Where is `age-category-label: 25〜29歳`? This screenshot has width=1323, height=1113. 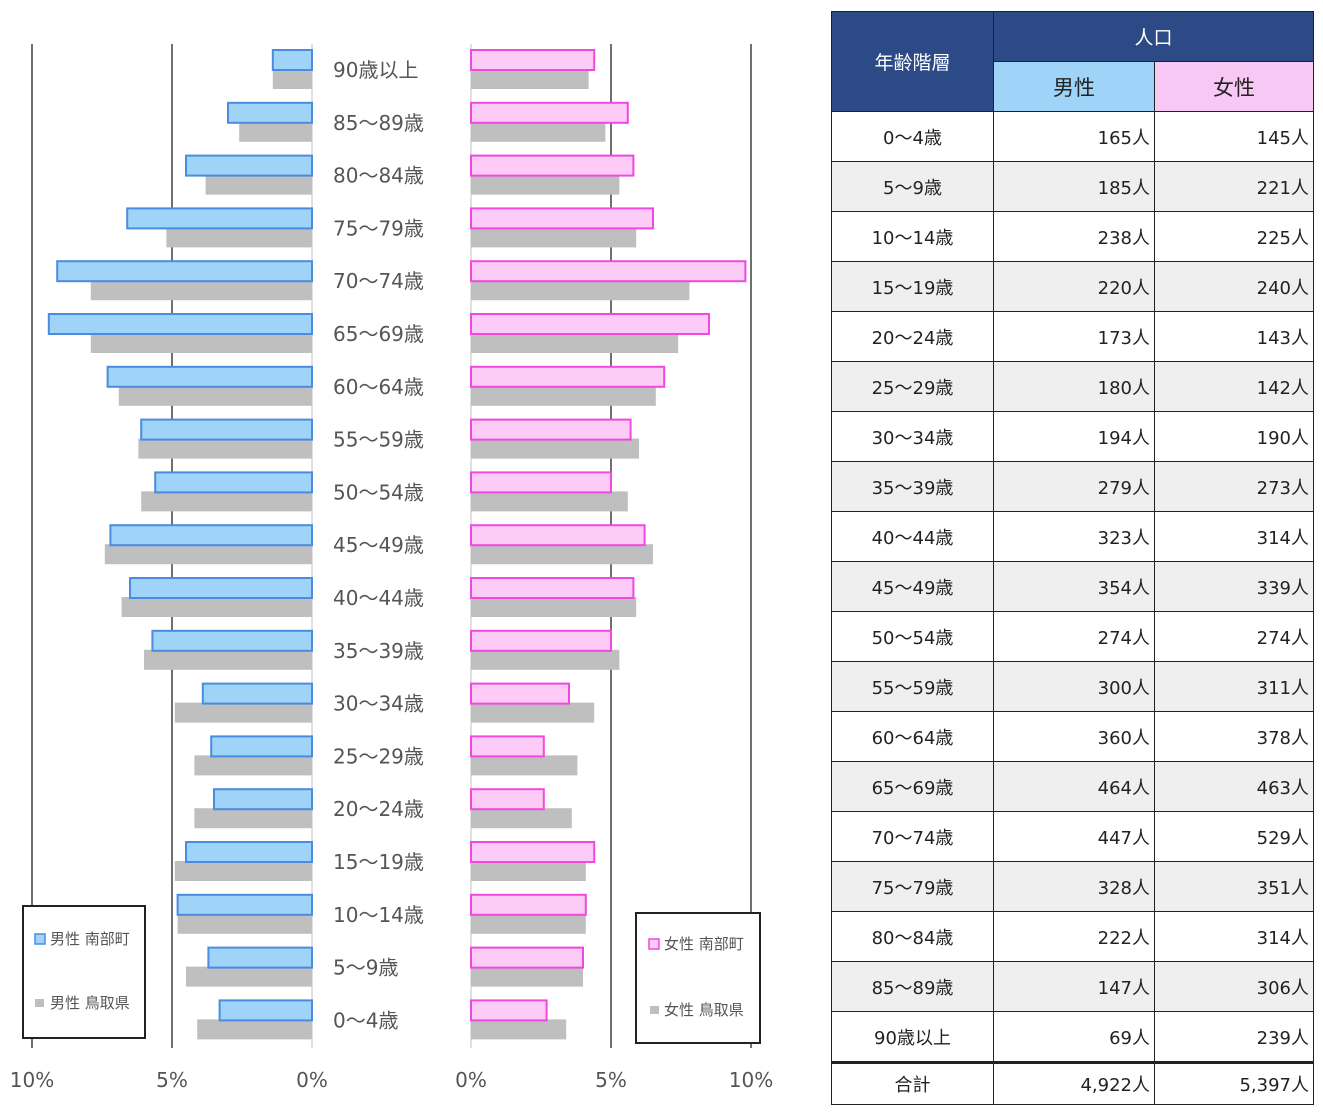 age-category-label: 25〜29歳 is located at coordinates (378, 756).